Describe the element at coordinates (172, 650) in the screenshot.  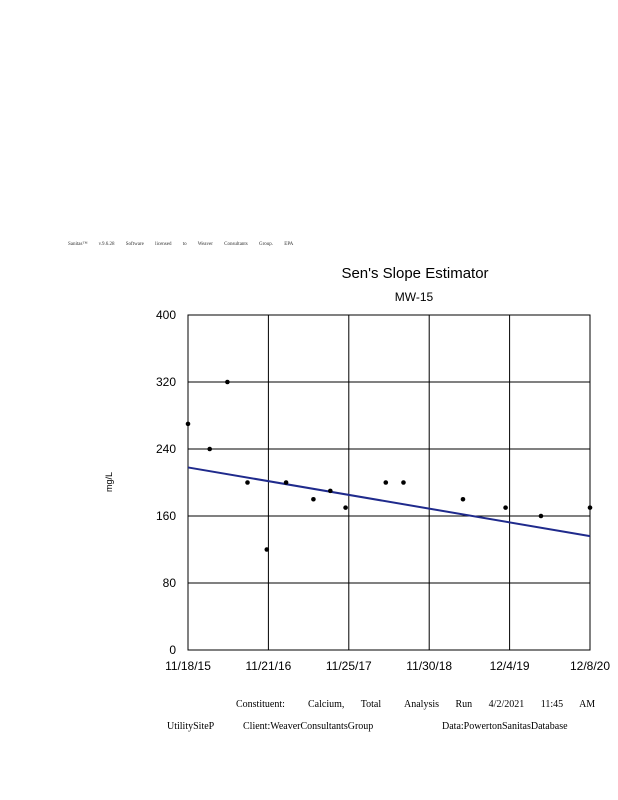
I see `y-tick-label: 0` at that location.